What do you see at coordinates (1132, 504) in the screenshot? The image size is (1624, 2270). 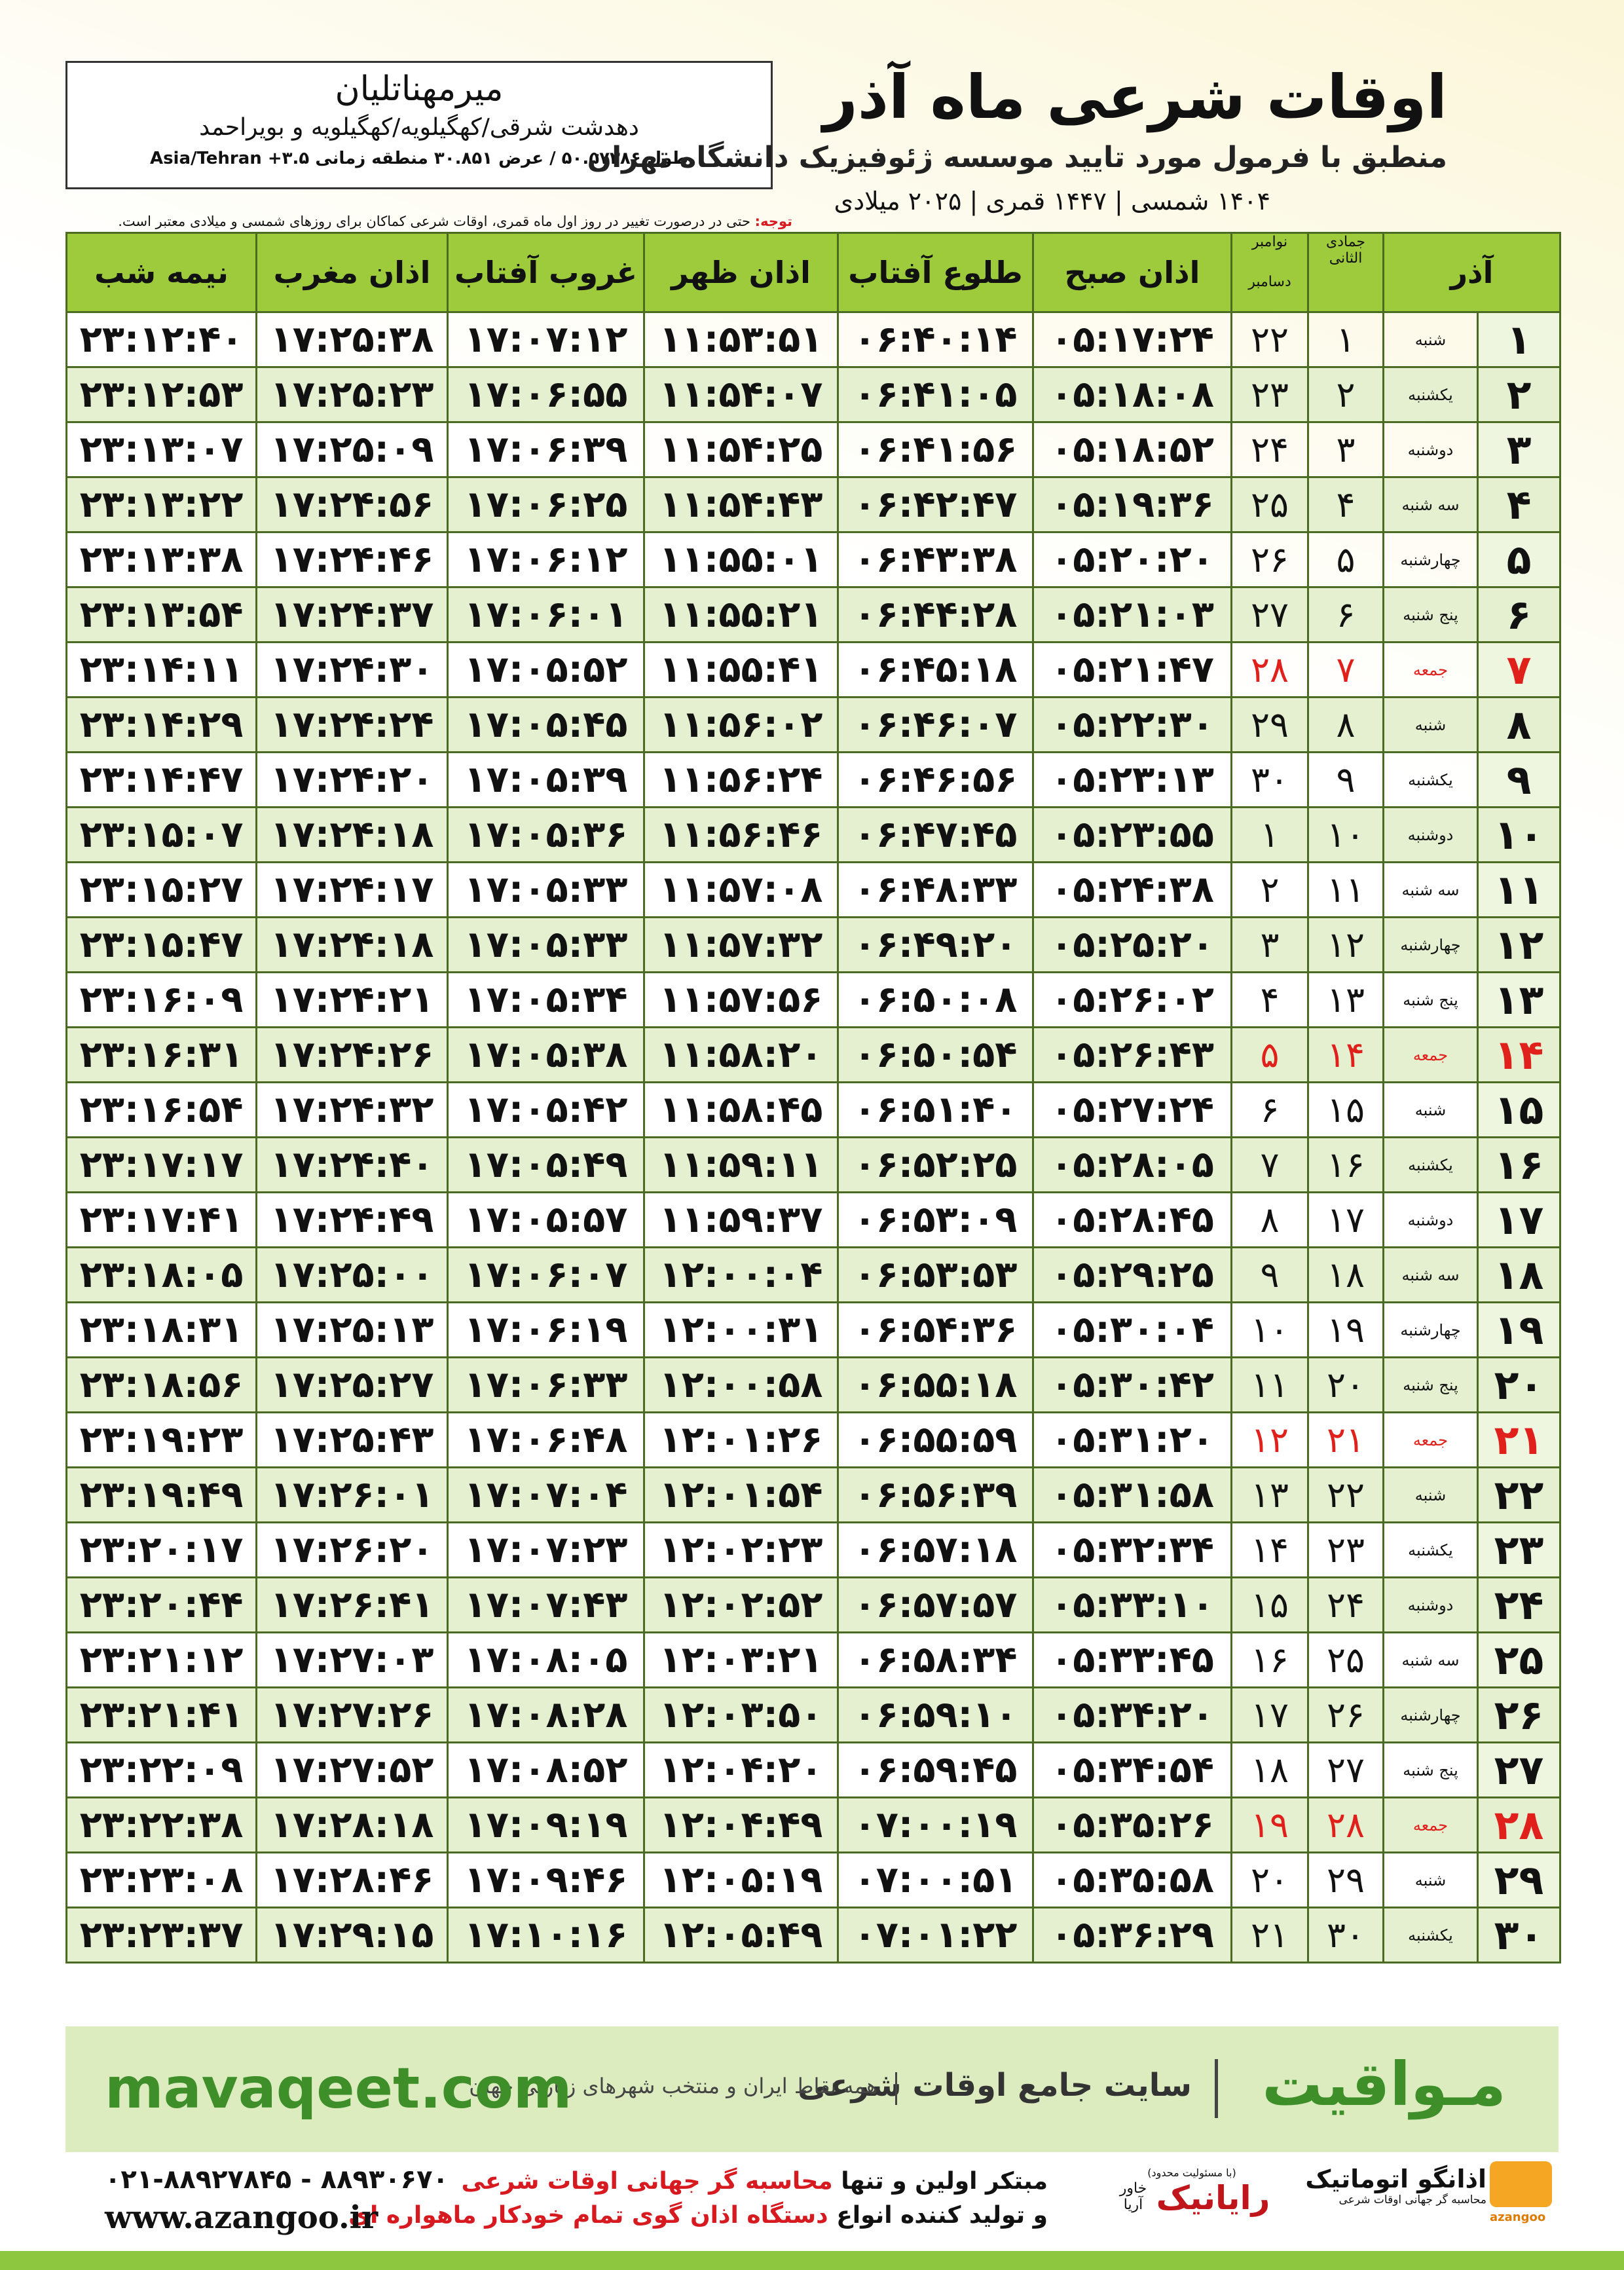 I see `fajr: ۰۵:۱۹:۳۶` at bounding box center [1132, 504].